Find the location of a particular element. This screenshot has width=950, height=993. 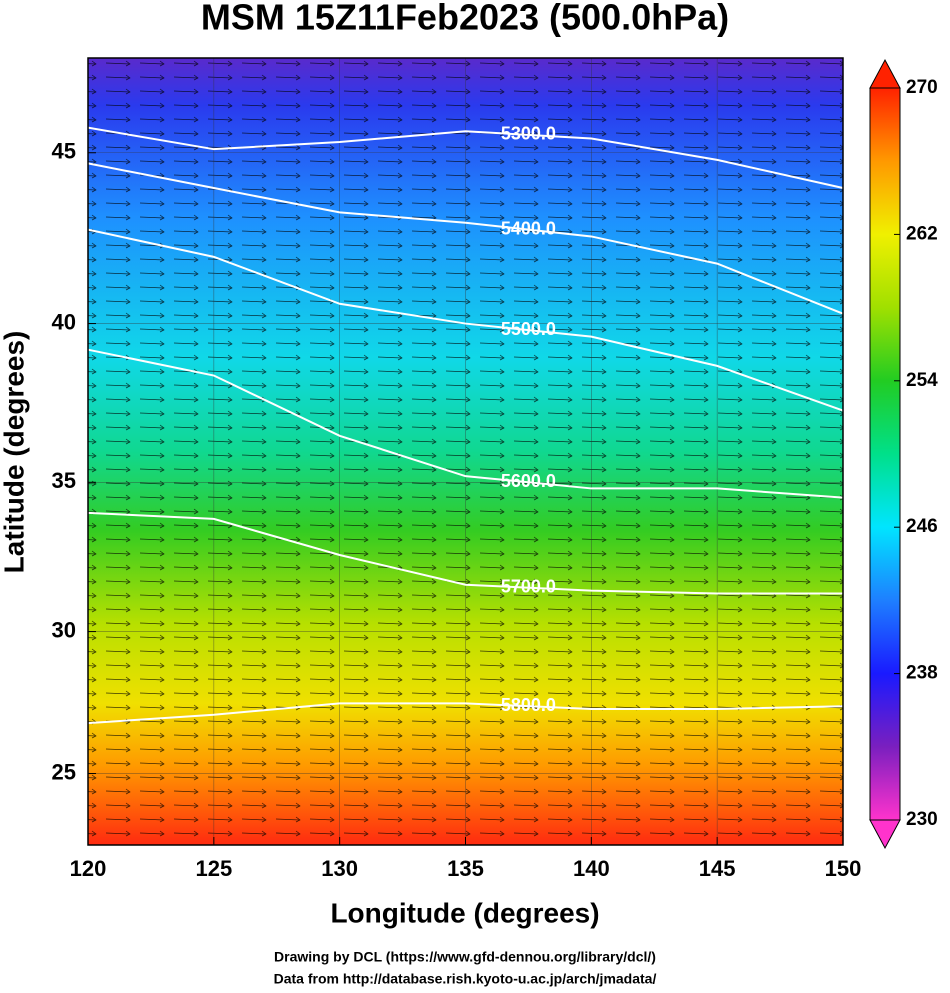

colorbar-tick-label: 254 is located at coordinates (922, 380).